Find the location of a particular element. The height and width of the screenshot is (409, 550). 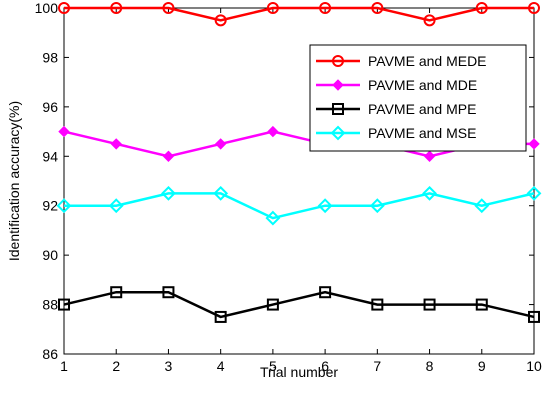

legend-label: PAVME and MEDE is located at coordinates (427, 61).